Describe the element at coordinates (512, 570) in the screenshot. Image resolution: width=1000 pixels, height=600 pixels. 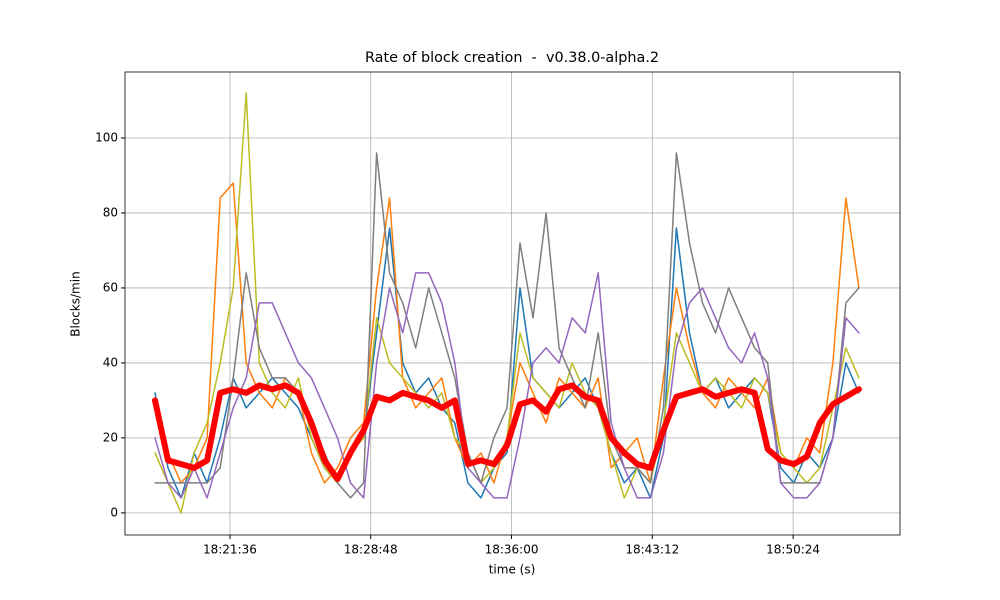
I see `x-axis-label: time (s)` at that location.